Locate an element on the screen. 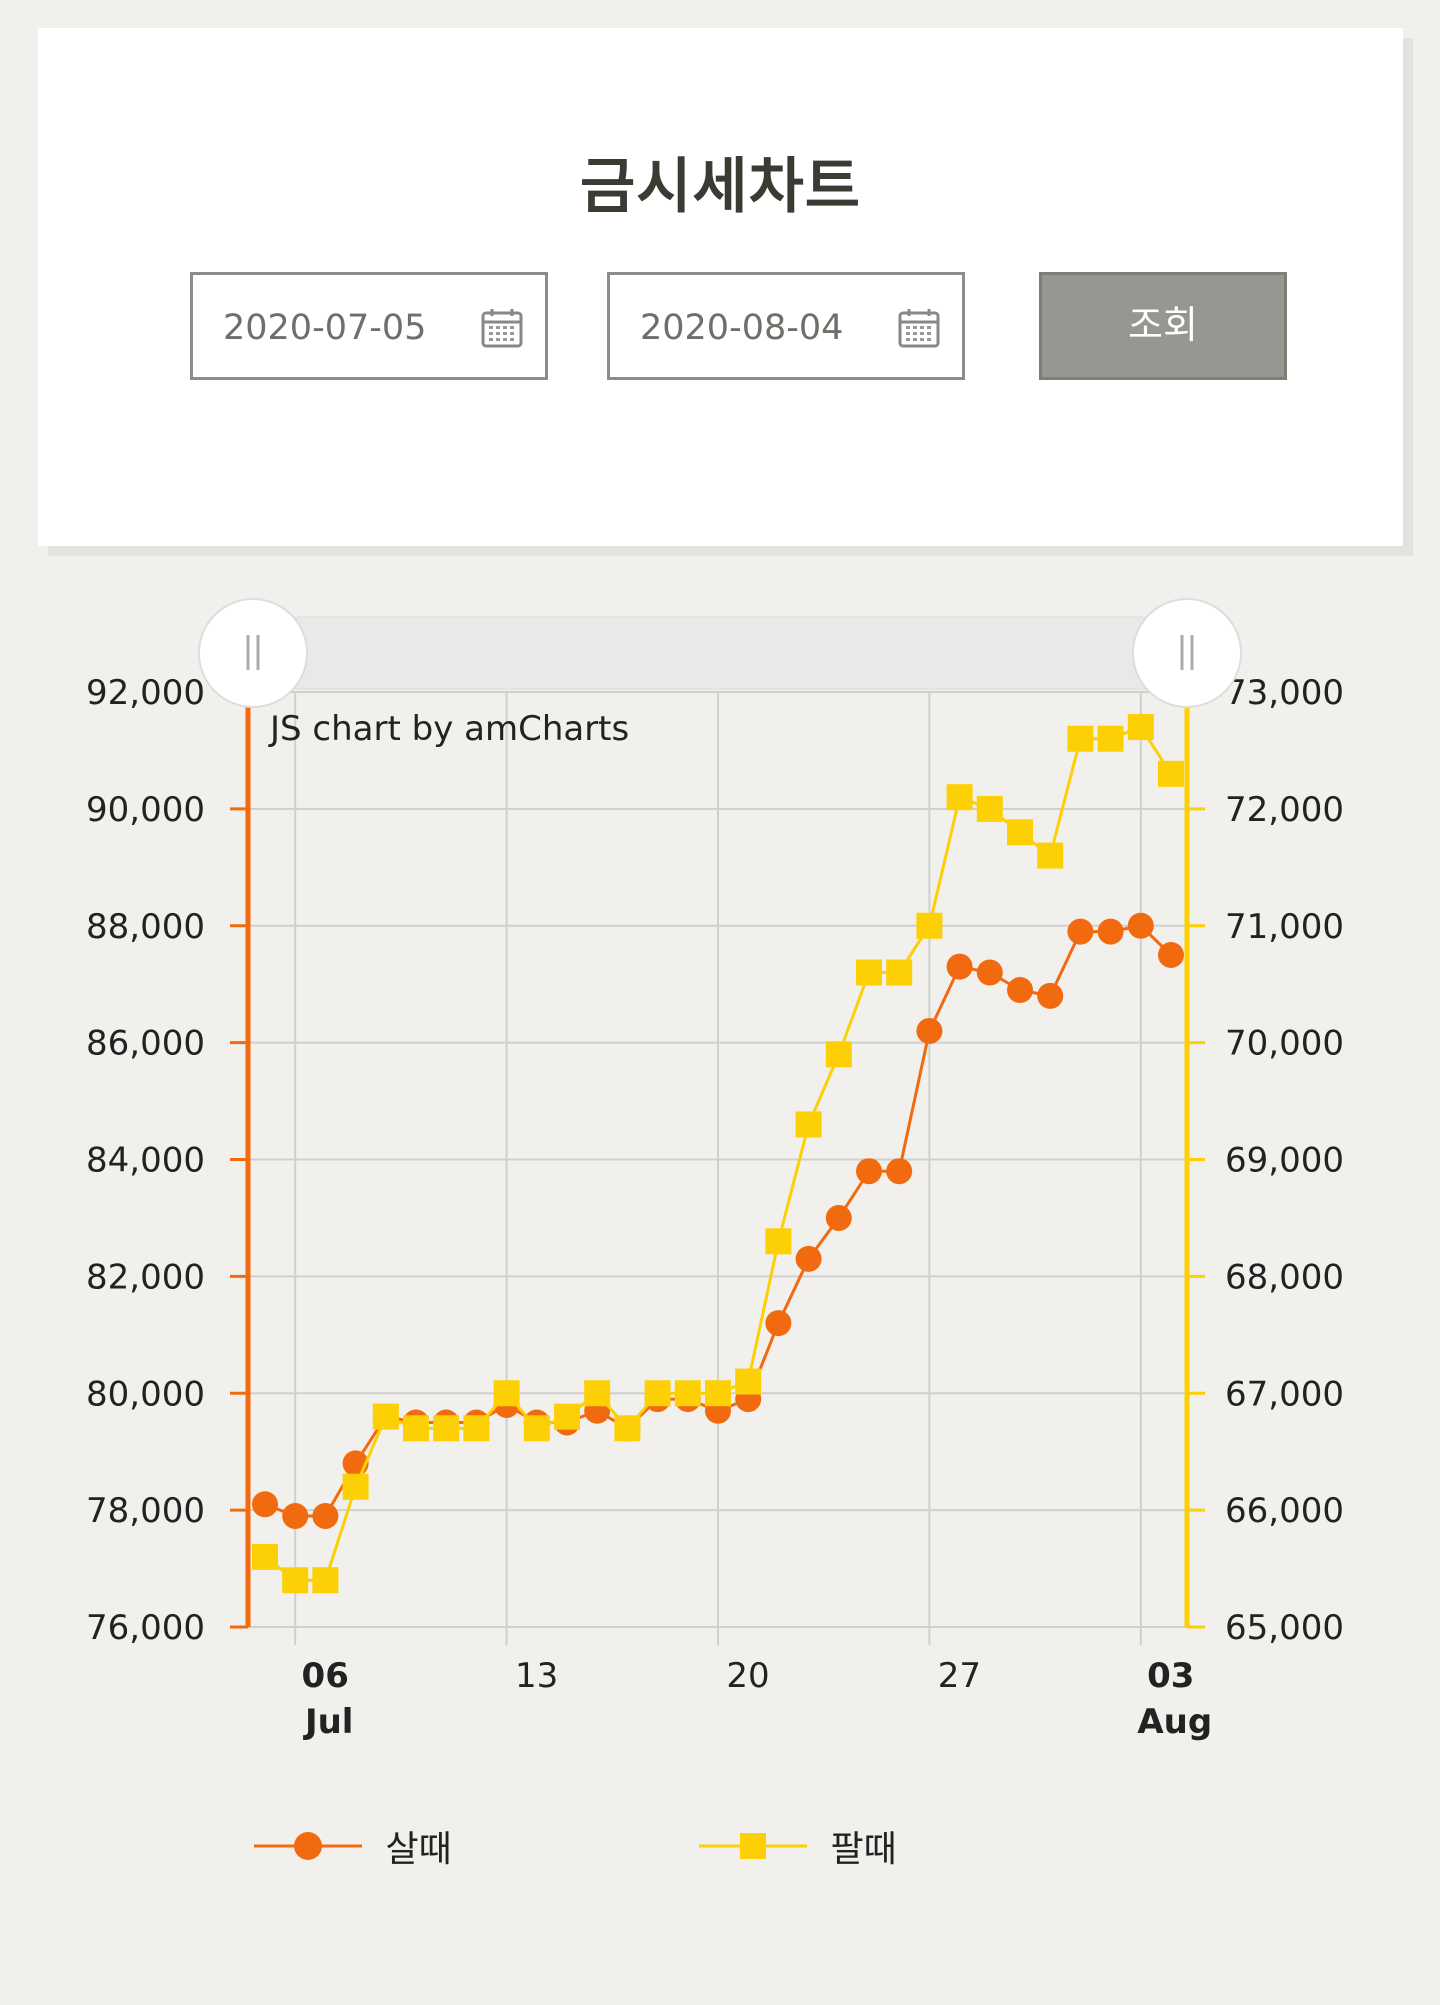 The width and height of the screenshot is (1440, 2005). page-title: 금시세차트 is located at coordinates (720, 187).